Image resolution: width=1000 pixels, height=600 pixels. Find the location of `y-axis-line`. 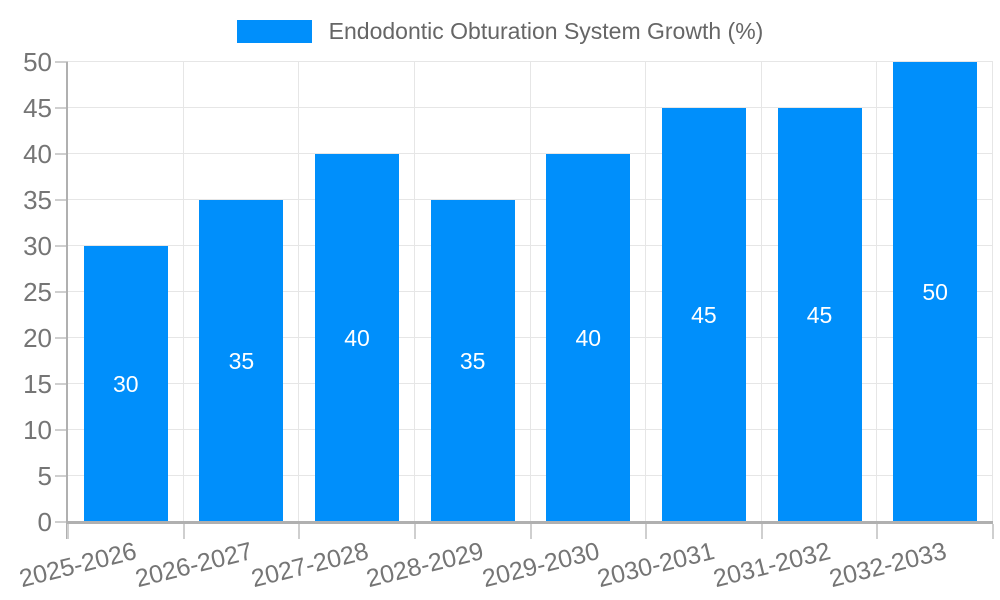

y-axis-line is located at coordinates (67, 300).